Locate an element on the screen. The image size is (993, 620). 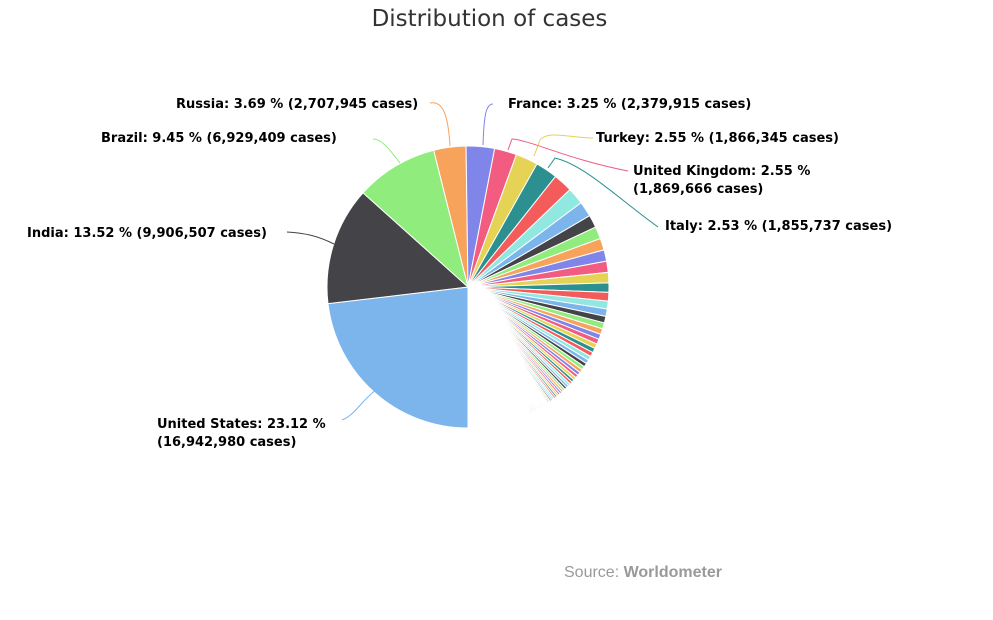
pie-slice-brazil is located at coordinates (415, 219).